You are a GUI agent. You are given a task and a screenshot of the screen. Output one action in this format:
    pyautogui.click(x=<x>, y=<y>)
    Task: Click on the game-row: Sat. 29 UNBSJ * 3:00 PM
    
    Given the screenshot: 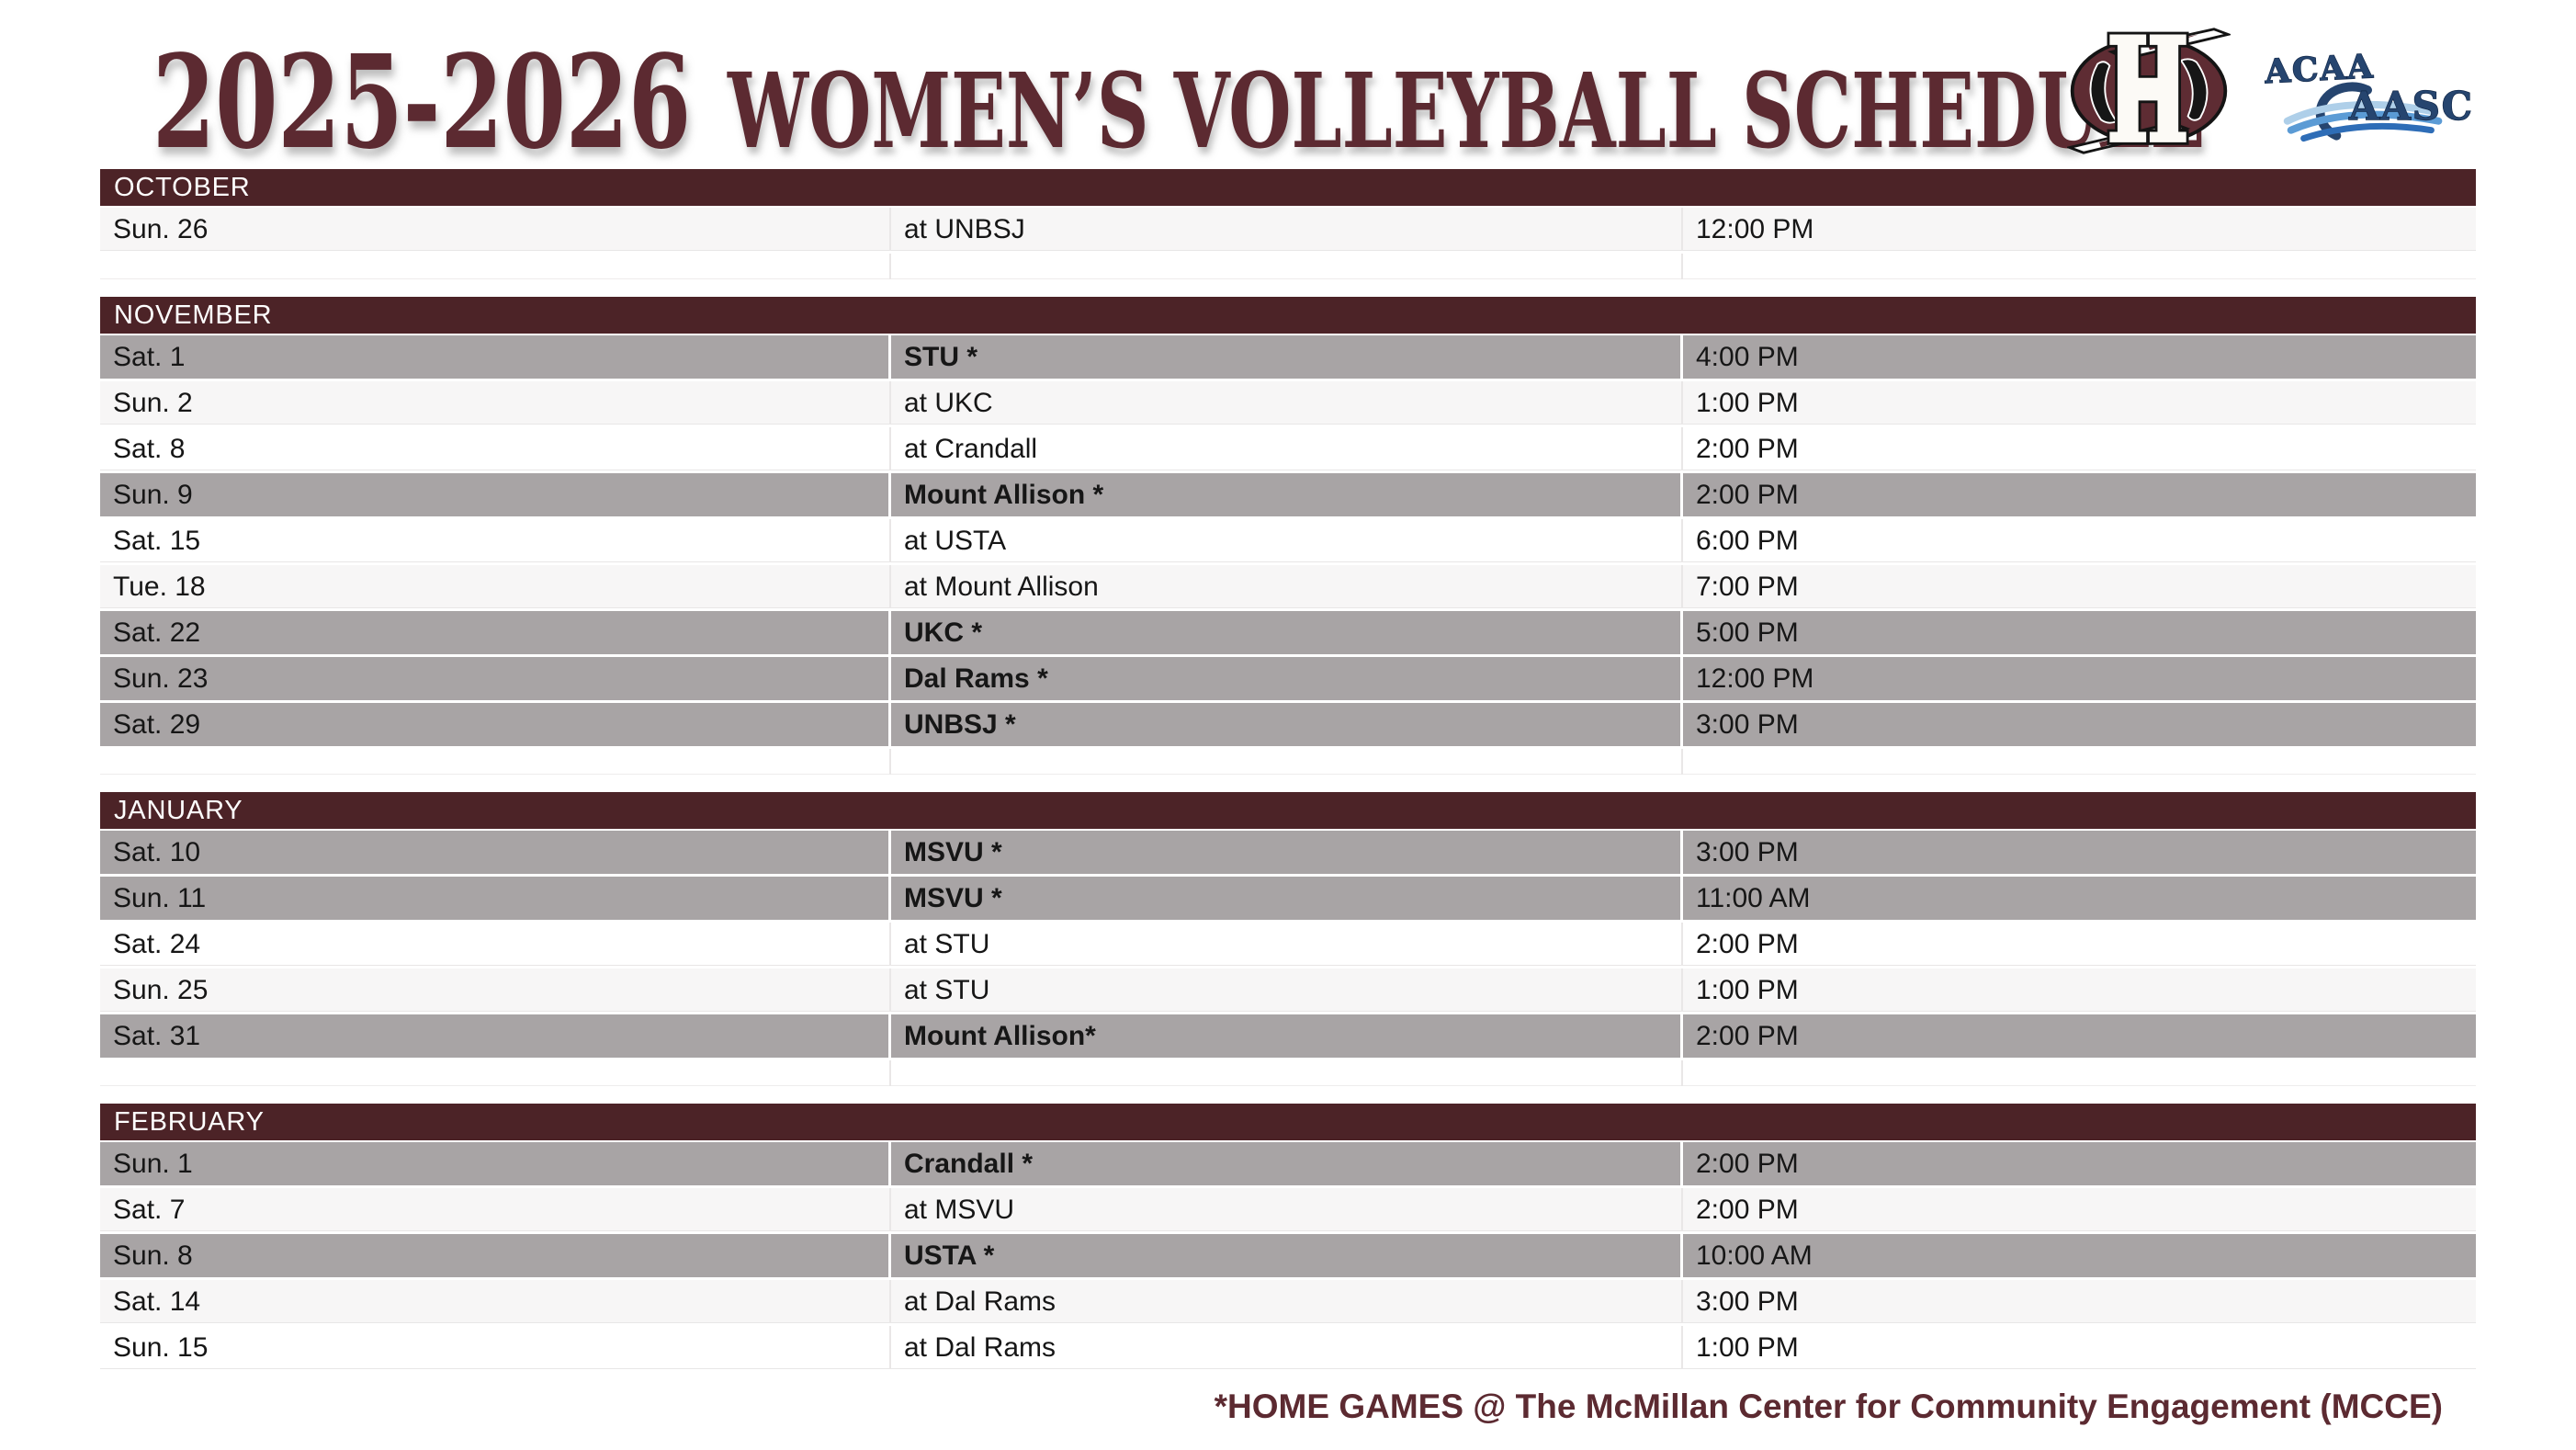 What is the action you would take?
    pyautogui.click(x=1288, y=726)
    